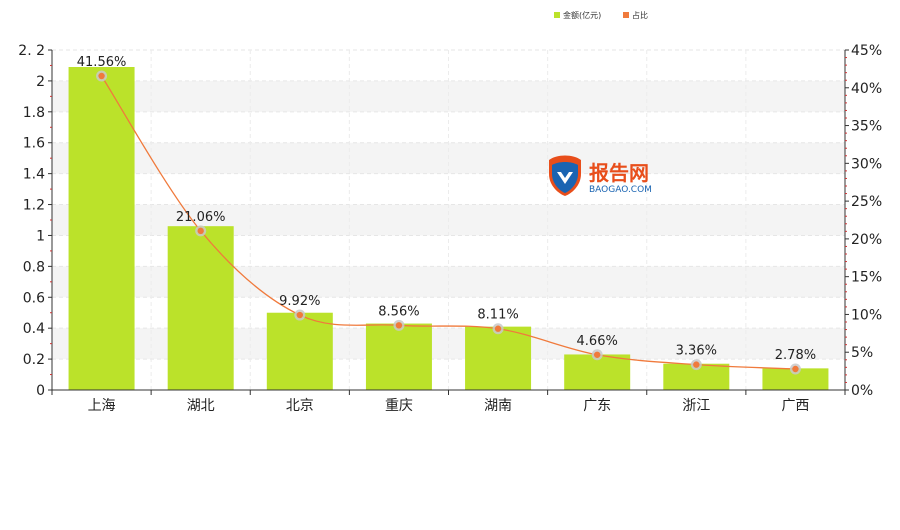 This screenshot has height=530, width=900. What do you see at coordinates (201, 406) in the screenshot?
I see `x-tick-label: 湖北` at bounding box center [201, 406].